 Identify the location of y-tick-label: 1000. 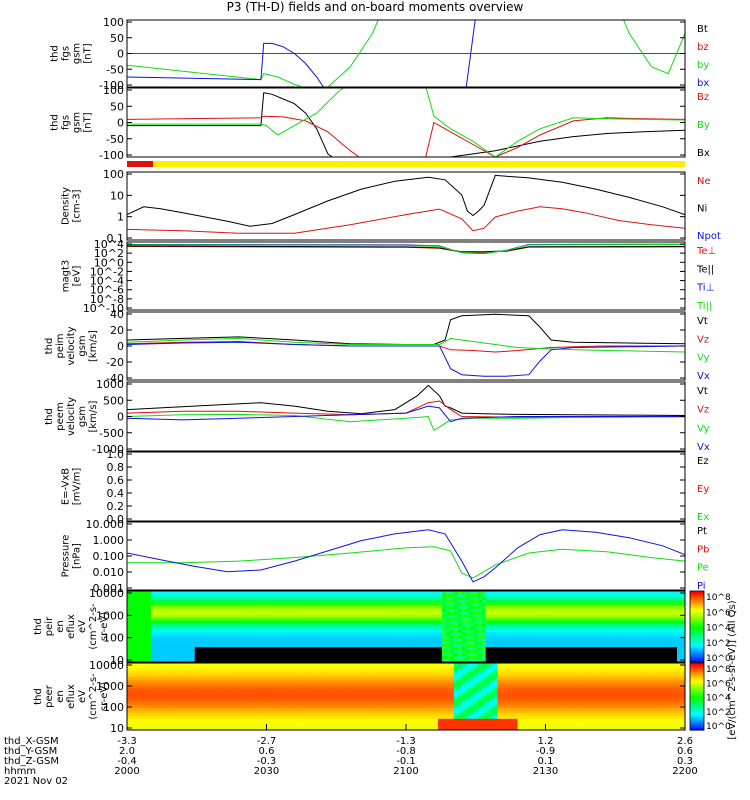
(110, 615).